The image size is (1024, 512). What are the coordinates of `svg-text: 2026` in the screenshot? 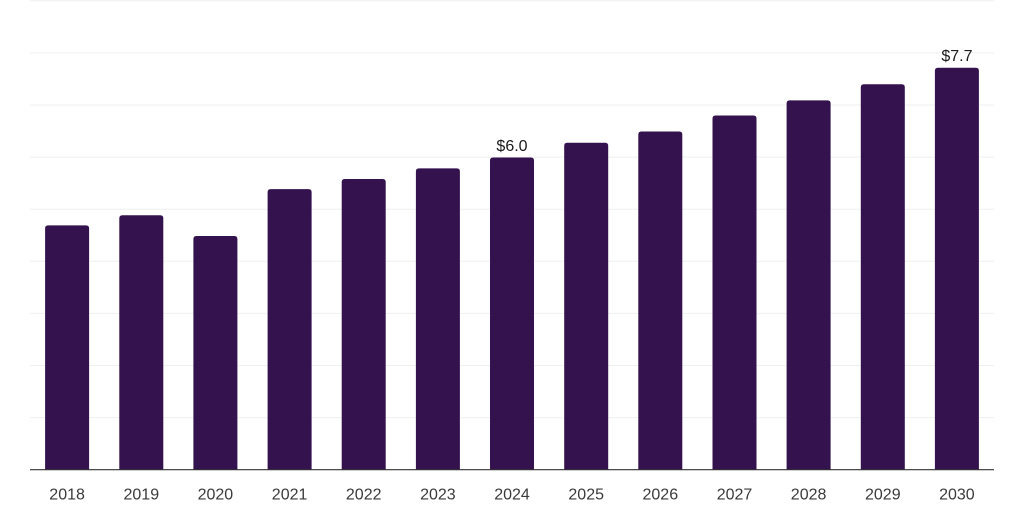 It's located at (661, 495).